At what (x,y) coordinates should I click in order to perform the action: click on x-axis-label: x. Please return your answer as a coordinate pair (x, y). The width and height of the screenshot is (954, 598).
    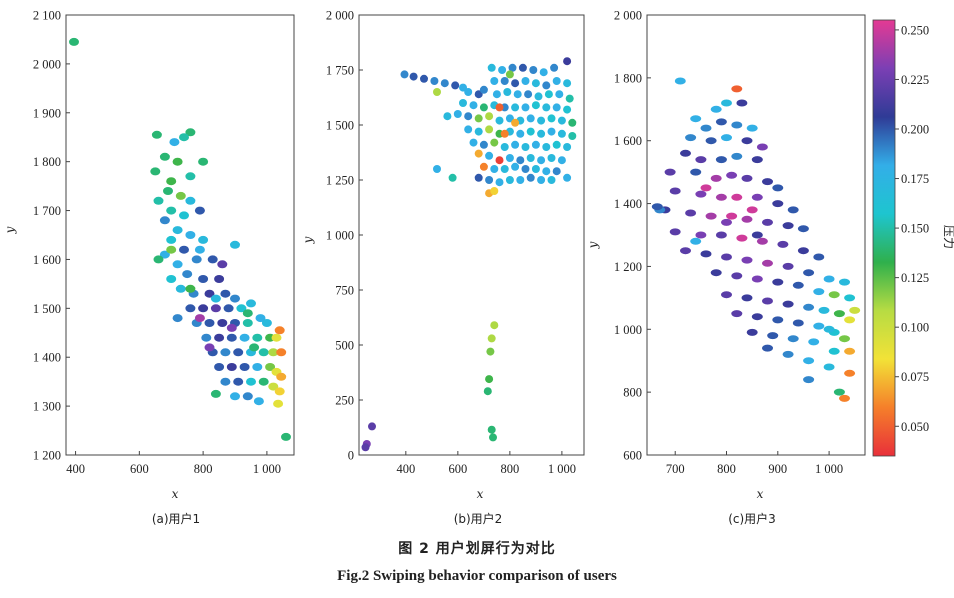
    Looking at the image, I should click on (480, 494).